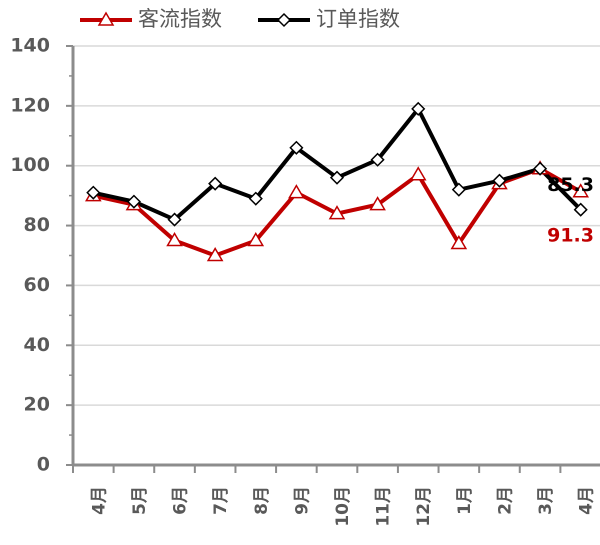 The height and width of the screenshot is (545, 600). Describe the element at coordinates (570, 235) in the screenshot. I see `data-label: 91.3` at that location.